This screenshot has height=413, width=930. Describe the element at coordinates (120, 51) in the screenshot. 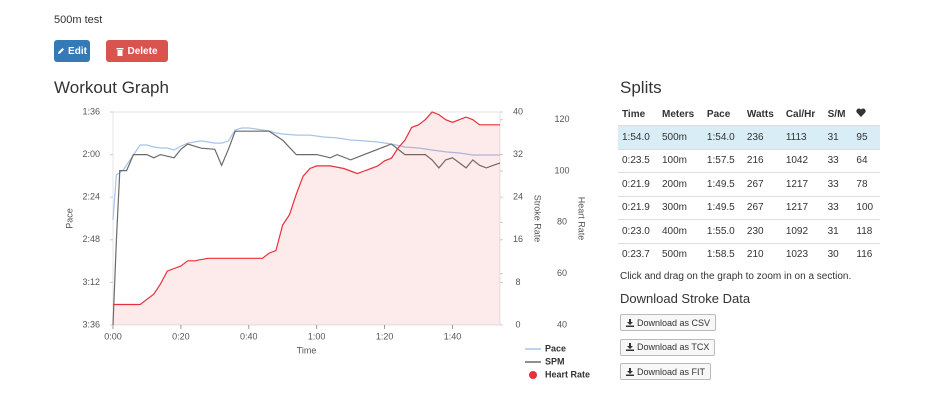

I see `trash-icon` at that location.